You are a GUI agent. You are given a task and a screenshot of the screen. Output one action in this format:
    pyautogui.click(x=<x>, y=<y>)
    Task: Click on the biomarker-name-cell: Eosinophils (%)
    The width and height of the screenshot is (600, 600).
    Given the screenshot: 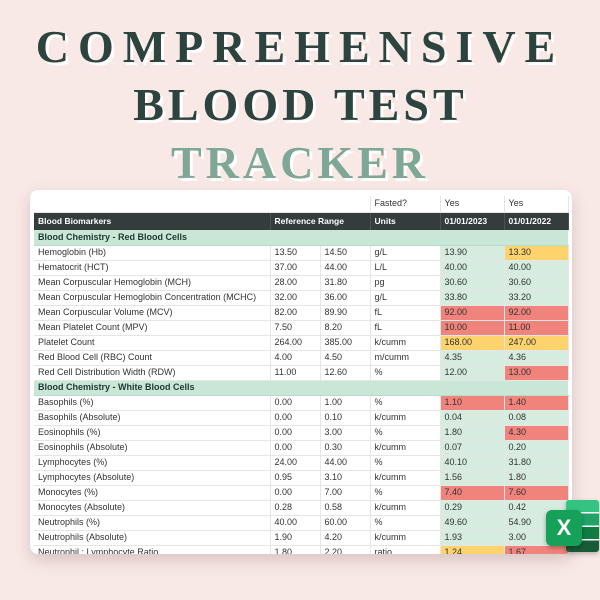 What is the action you would take?
    pyautogui.click(x=152, y=433)
    